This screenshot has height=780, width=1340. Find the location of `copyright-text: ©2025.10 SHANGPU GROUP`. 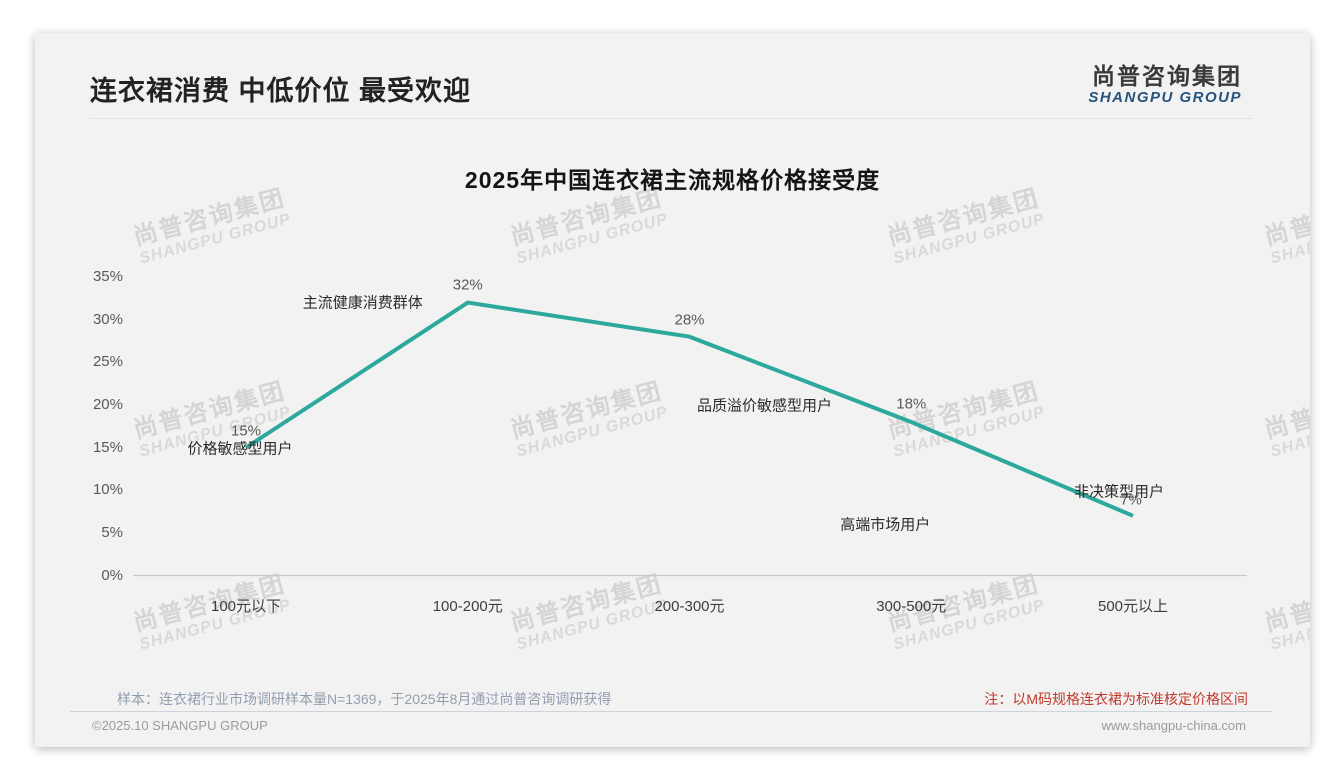

copyright-text: ©2025.10 SHANGPU GROUP is located at coordinates (180, 725).